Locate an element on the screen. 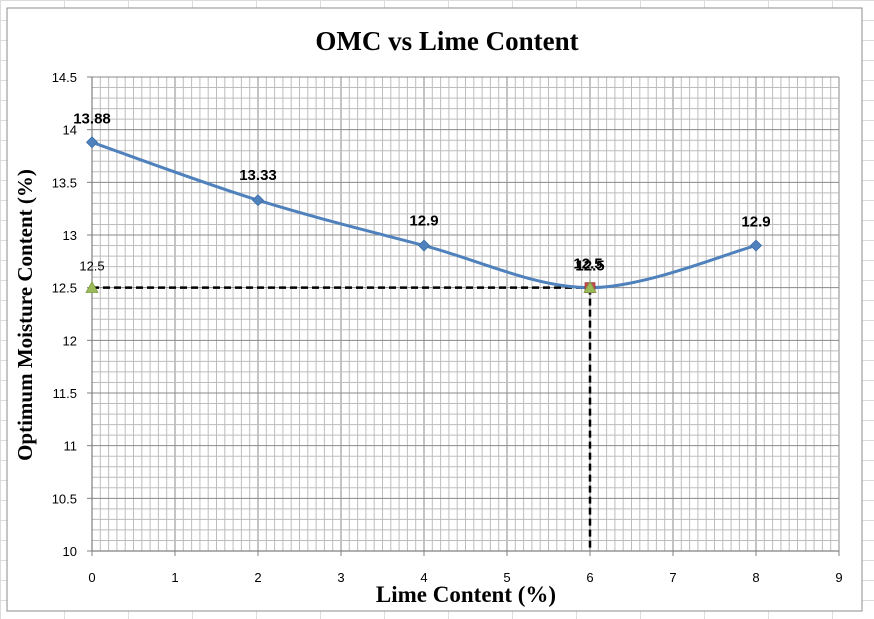  x-tick-label: 3 is located at coordinates (340, 577).